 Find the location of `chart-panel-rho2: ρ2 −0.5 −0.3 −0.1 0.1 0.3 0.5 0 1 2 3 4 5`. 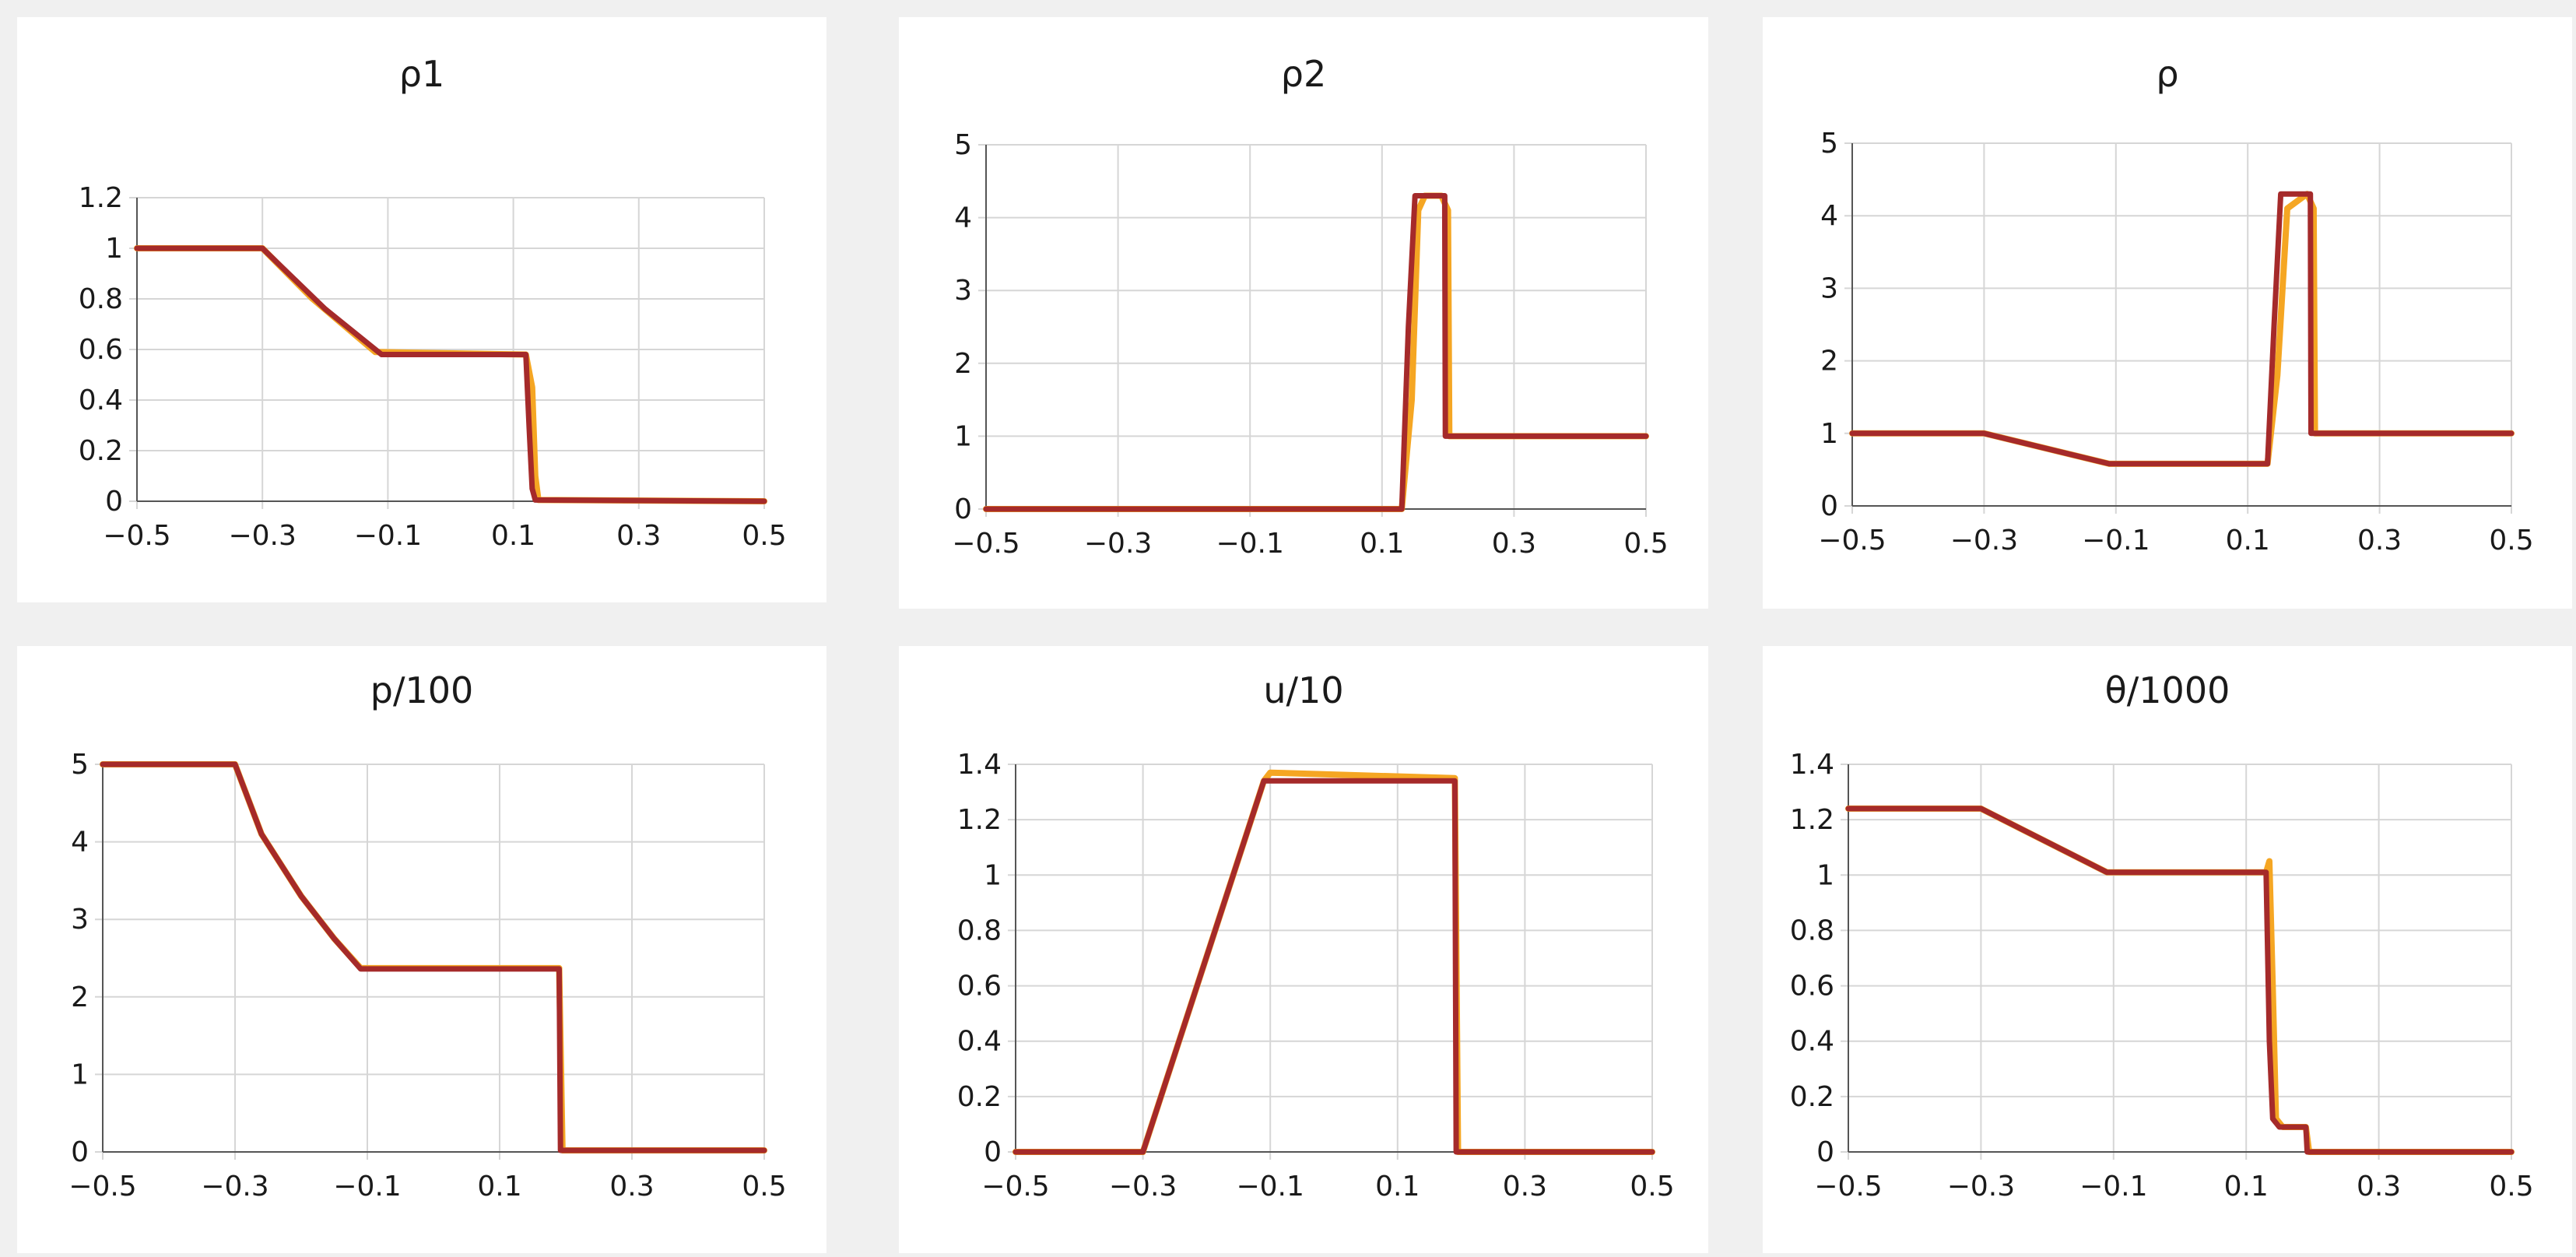

chart-panel-rho2: ρ2 −0.5 −0.3 −0.1 0.1 0.3 0.5 0 1 2 3 4 5 is located at coordinates (1304, 313).